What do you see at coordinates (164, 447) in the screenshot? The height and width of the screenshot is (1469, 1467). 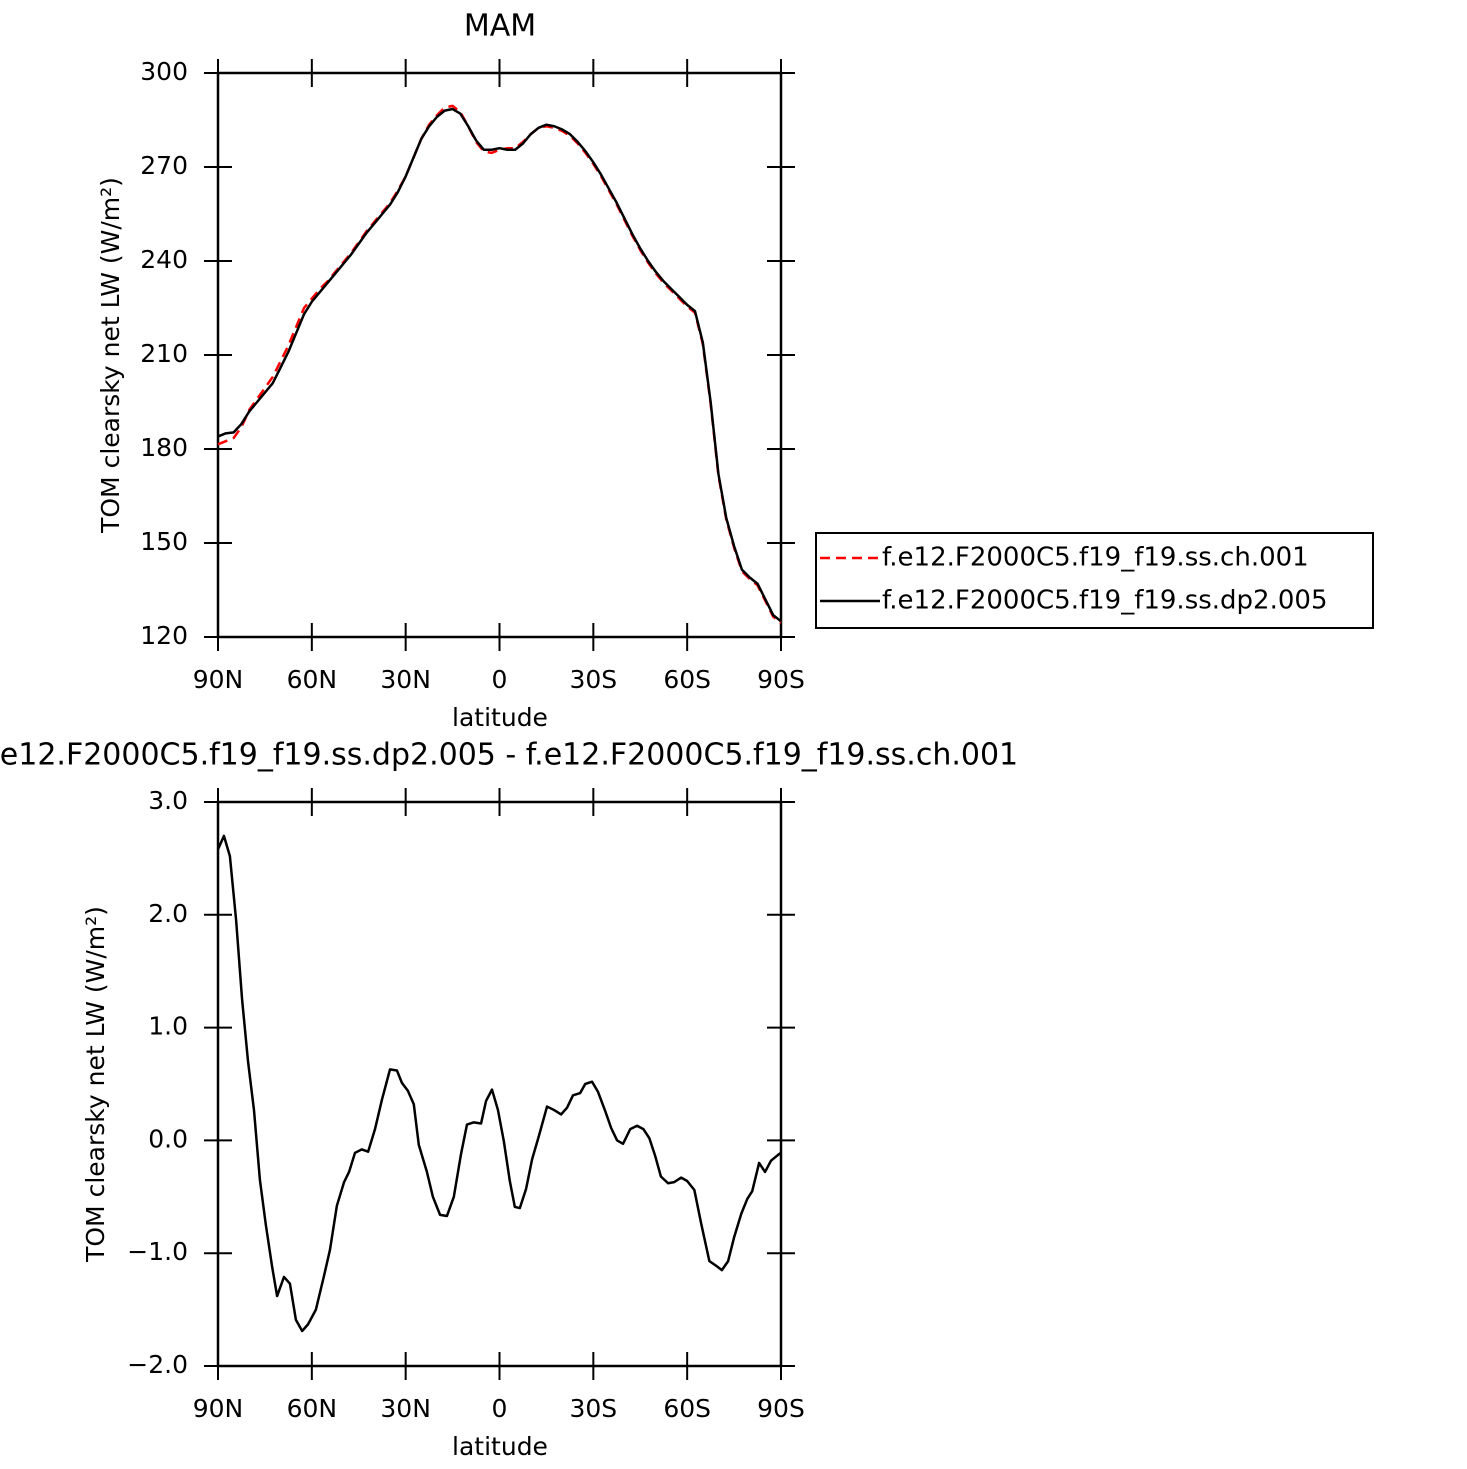 I see `y-tick-label: 180` at bounding box center [164, 447].